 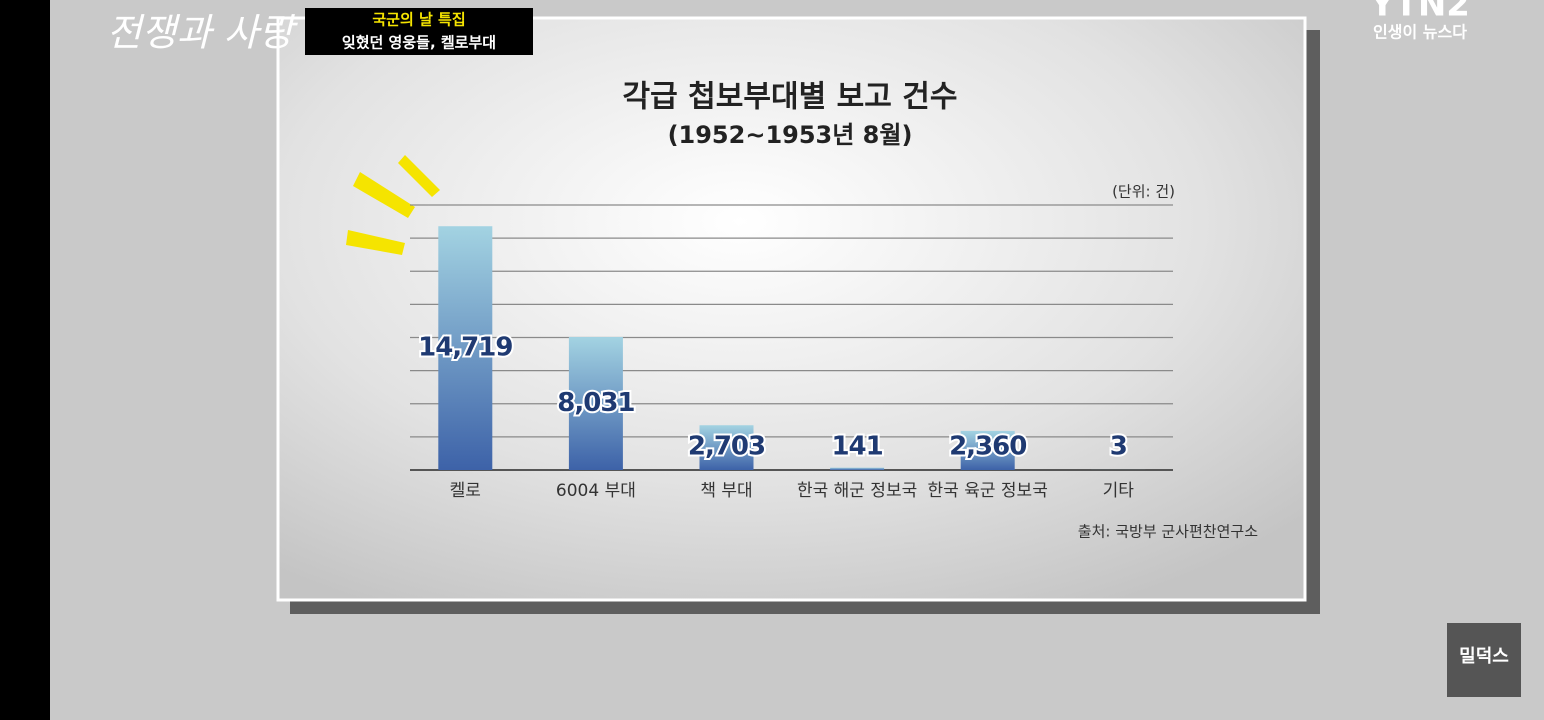 What do you see at coordinates (1168, 532) in the screenshot?
I see `source-note: 출처: 국방부 군사편찬연구소` at bounding box center [1168, 532].